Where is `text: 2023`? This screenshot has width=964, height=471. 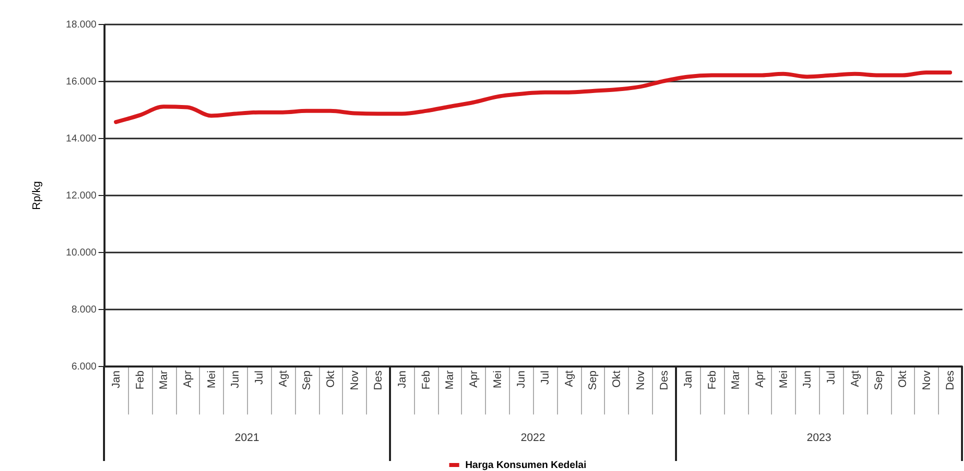 text: 2023 is located at coordinates (819, 438).